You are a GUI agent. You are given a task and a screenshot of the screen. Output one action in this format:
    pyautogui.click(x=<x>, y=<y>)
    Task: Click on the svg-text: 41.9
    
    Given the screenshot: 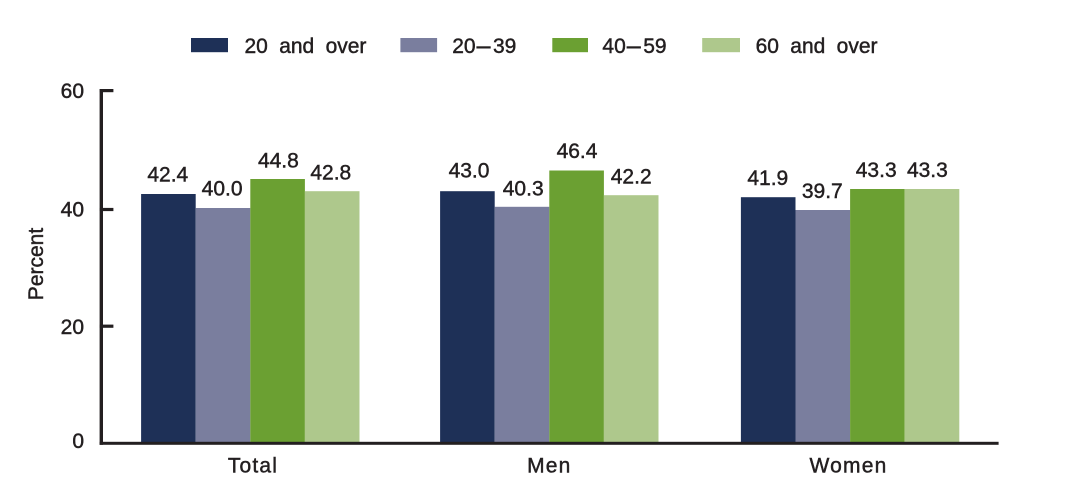 What is the action you would take?
    pyautogui.click(x=767, y=178)
    